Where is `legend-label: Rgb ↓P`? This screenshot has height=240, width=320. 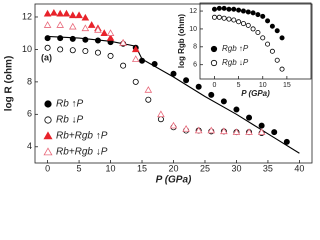 legend-label: Rgb ↓P is located at coordinates (235, 62).